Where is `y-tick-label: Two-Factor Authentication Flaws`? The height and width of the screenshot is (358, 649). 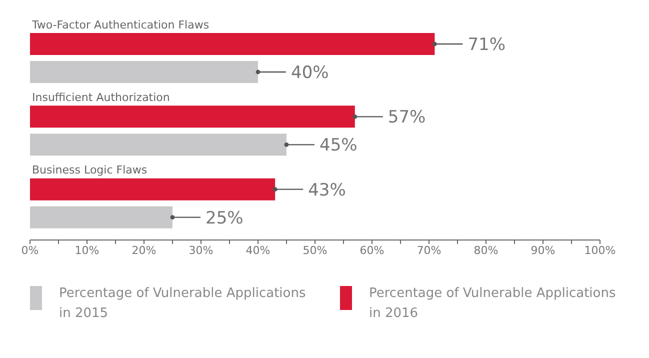
y-tick-label: Two-Factor Authentication Flaws is located at coordinates (120, 25).